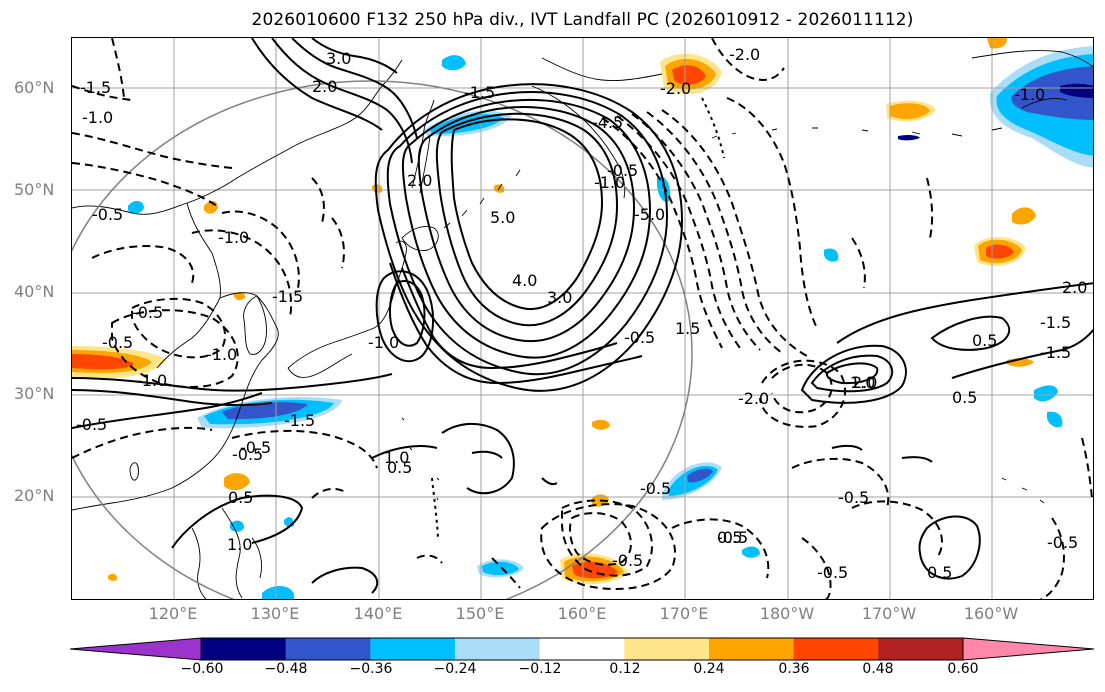 The width and height of the screenshot is (1105, 692). Describe the element at coordinates (687, 328) in the screenshot. I see `contour-label: 1.5` at that location.